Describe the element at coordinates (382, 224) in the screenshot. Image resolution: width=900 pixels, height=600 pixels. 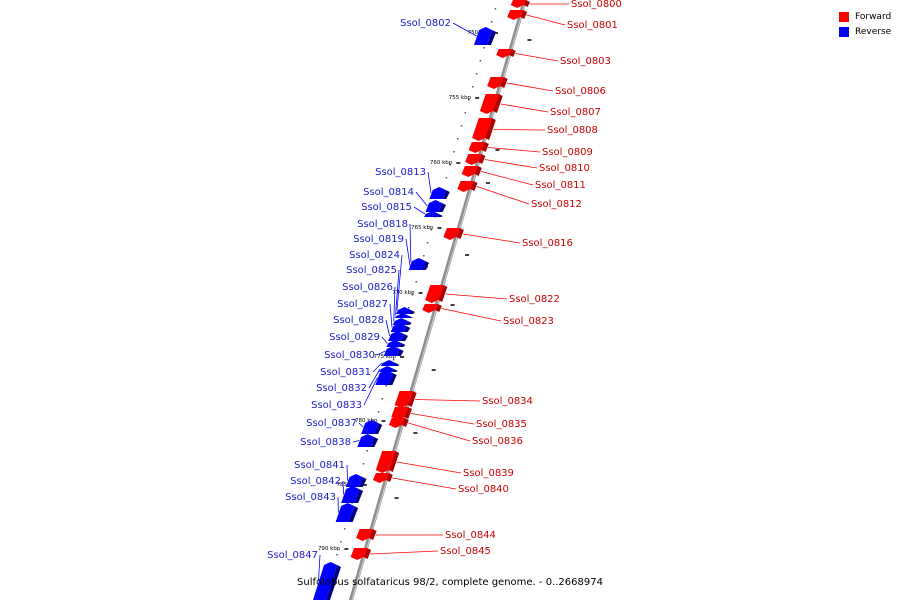
I see `gene-label-reverse: Ssol_0818` at that location.